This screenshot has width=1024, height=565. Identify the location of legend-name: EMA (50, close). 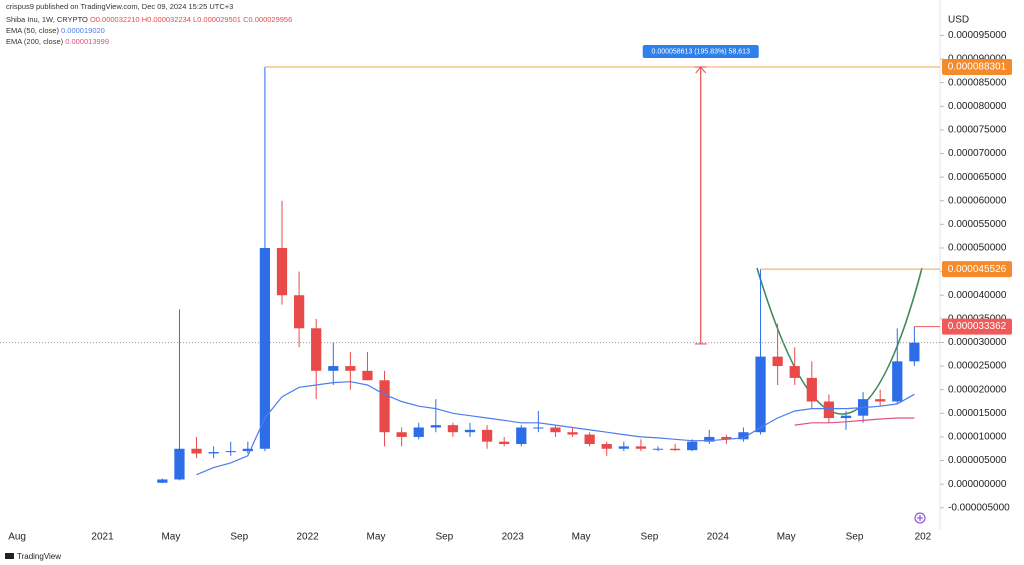
(32, 30).